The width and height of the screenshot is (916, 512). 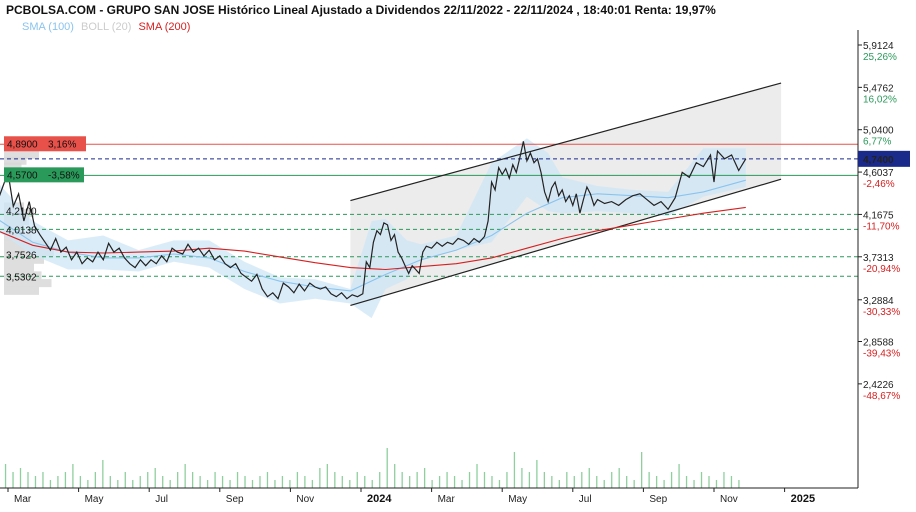 What do you see at coordinates (877, 142) in the screenshot?
I see `y-pct-label-2: 6,77%` at bounding box center [877, 142].